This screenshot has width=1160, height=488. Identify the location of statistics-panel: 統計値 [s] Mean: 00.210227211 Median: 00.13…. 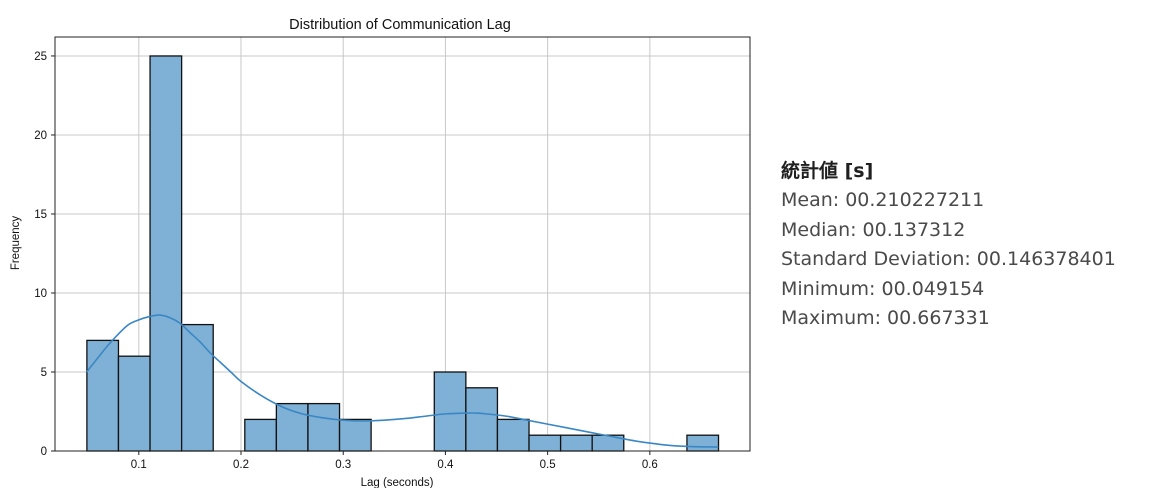
(968, 245).